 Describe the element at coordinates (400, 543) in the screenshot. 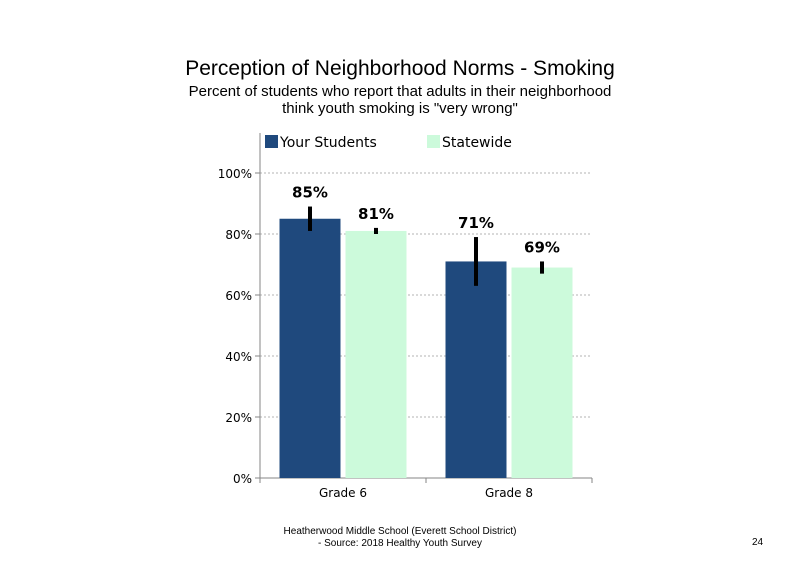

I see `footer-source: - Source: 2018 Healthy Youth Survey` at that location.